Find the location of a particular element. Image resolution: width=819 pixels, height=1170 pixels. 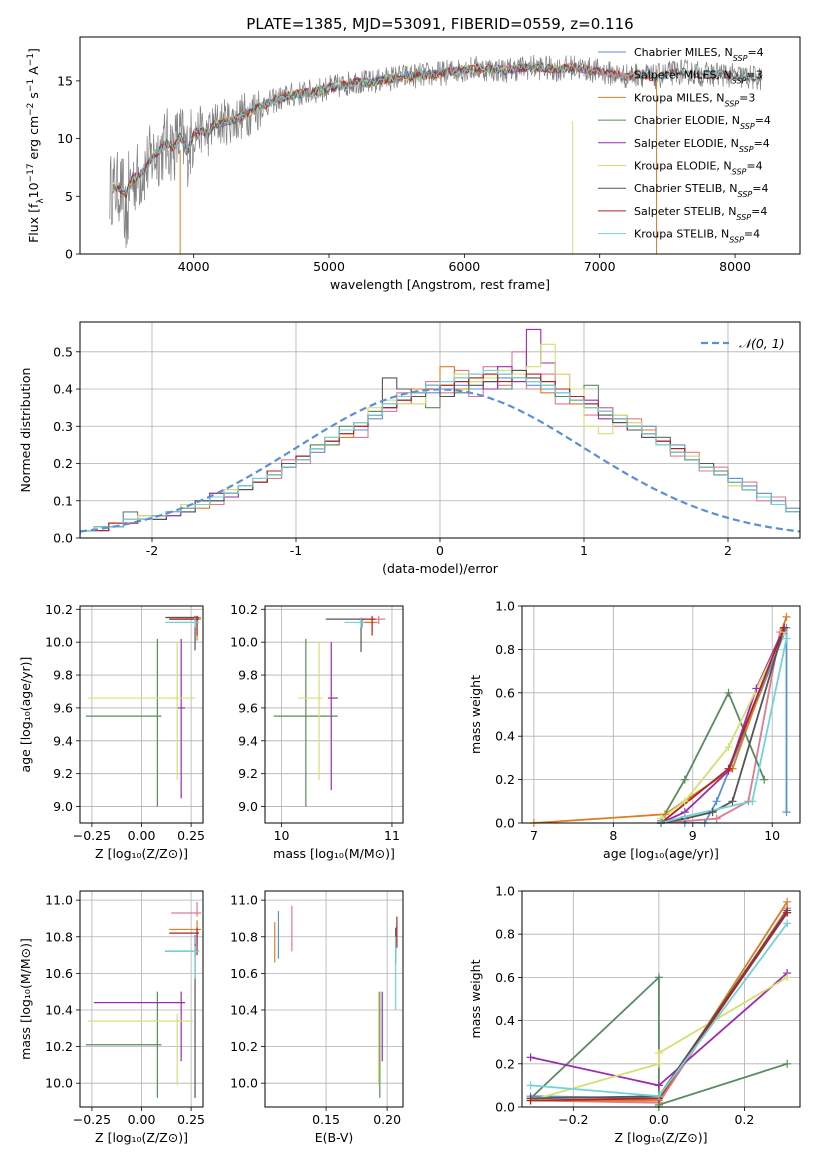

weight_vs_Z-xlabel: Z [log₁₀(Z/Z⊙)] is located at coordinates (661, 1137).